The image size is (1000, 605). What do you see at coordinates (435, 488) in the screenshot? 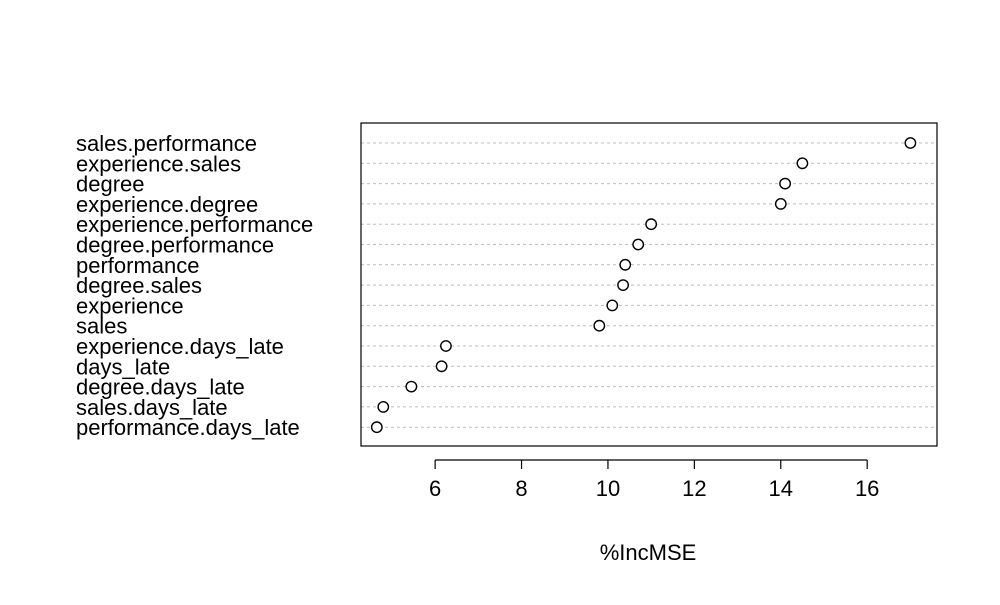
I see `x-tick-label: 6` at bounding box center [435, 488].